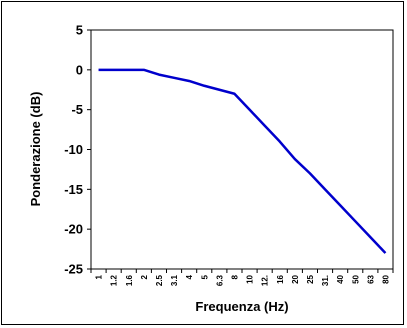 This screenshot has height=328, width=407. Describe the element at coordinates (204, 276) in the screenshot. I see `x-tick-label: 5` at that location.